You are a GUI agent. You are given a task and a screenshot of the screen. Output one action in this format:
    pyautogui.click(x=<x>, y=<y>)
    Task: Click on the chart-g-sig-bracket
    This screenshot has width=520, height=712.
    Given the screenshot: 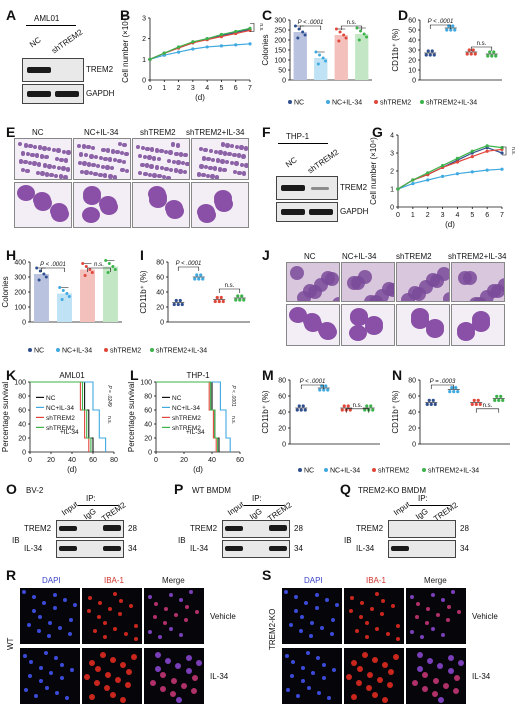 What is the action you would take?
    pyautogui.click(x=504, y=151)
    